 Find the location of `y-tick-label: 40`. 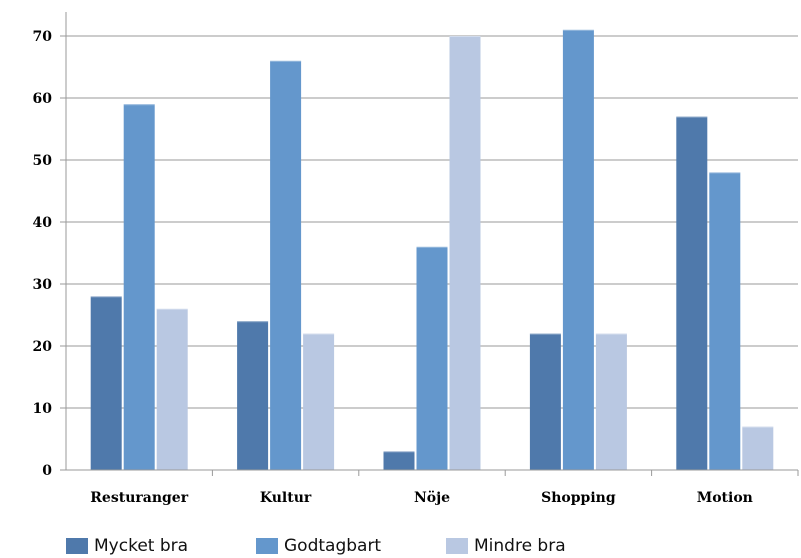

y-tick-label: 40 is located at coordinates (43, 223).